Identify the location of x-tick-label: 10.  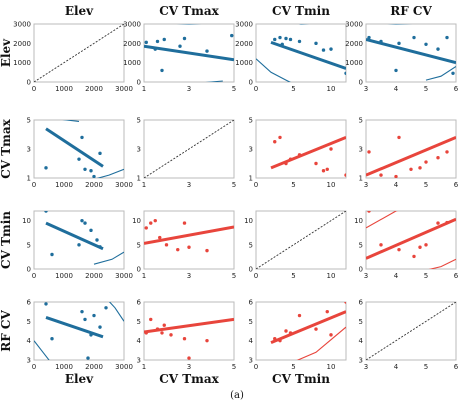
(331, 89).